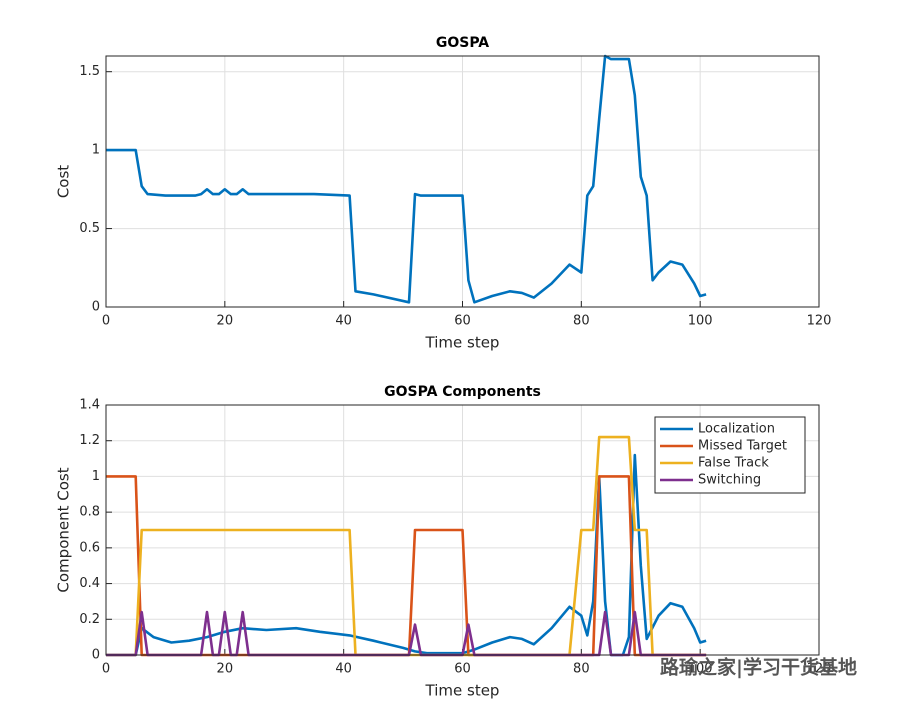 Image resolution: width=914 pixels, height=708 pixels. I want to click on legend-label: Localization, so click(736, 429).